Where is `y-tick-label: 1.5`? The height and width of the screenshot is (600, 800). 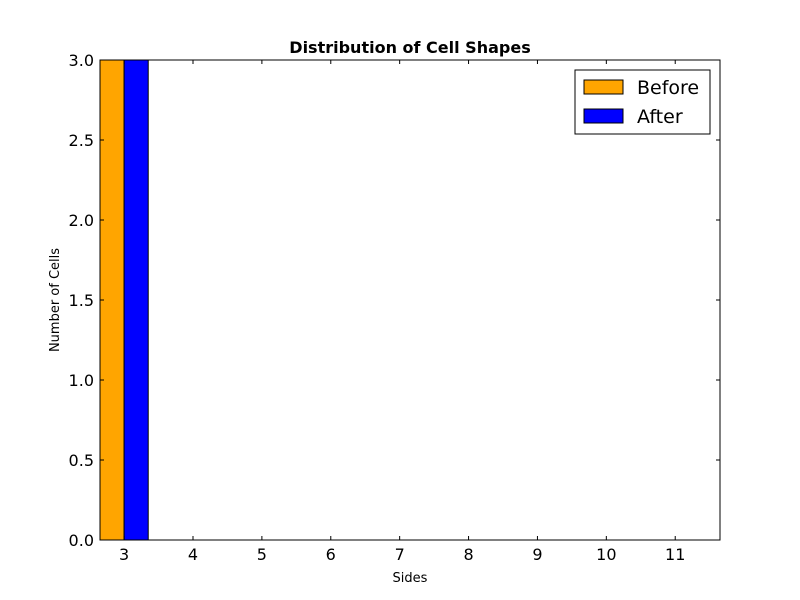
y-tick-label: 1.5 is located at coordinates (81, 300).